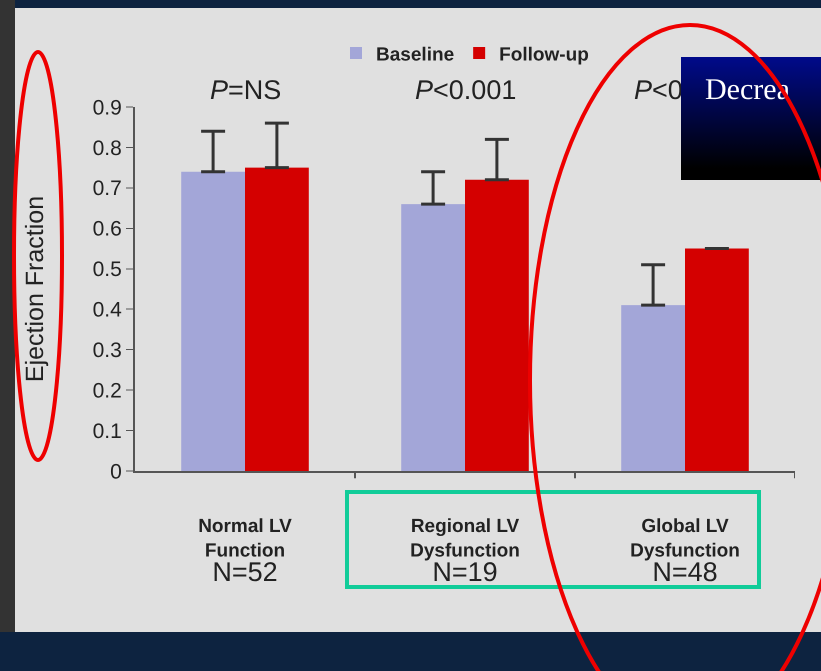 This screenshot has width=821, height=671. I want to click on y-tick-label: 0.7, so click(107, 188).